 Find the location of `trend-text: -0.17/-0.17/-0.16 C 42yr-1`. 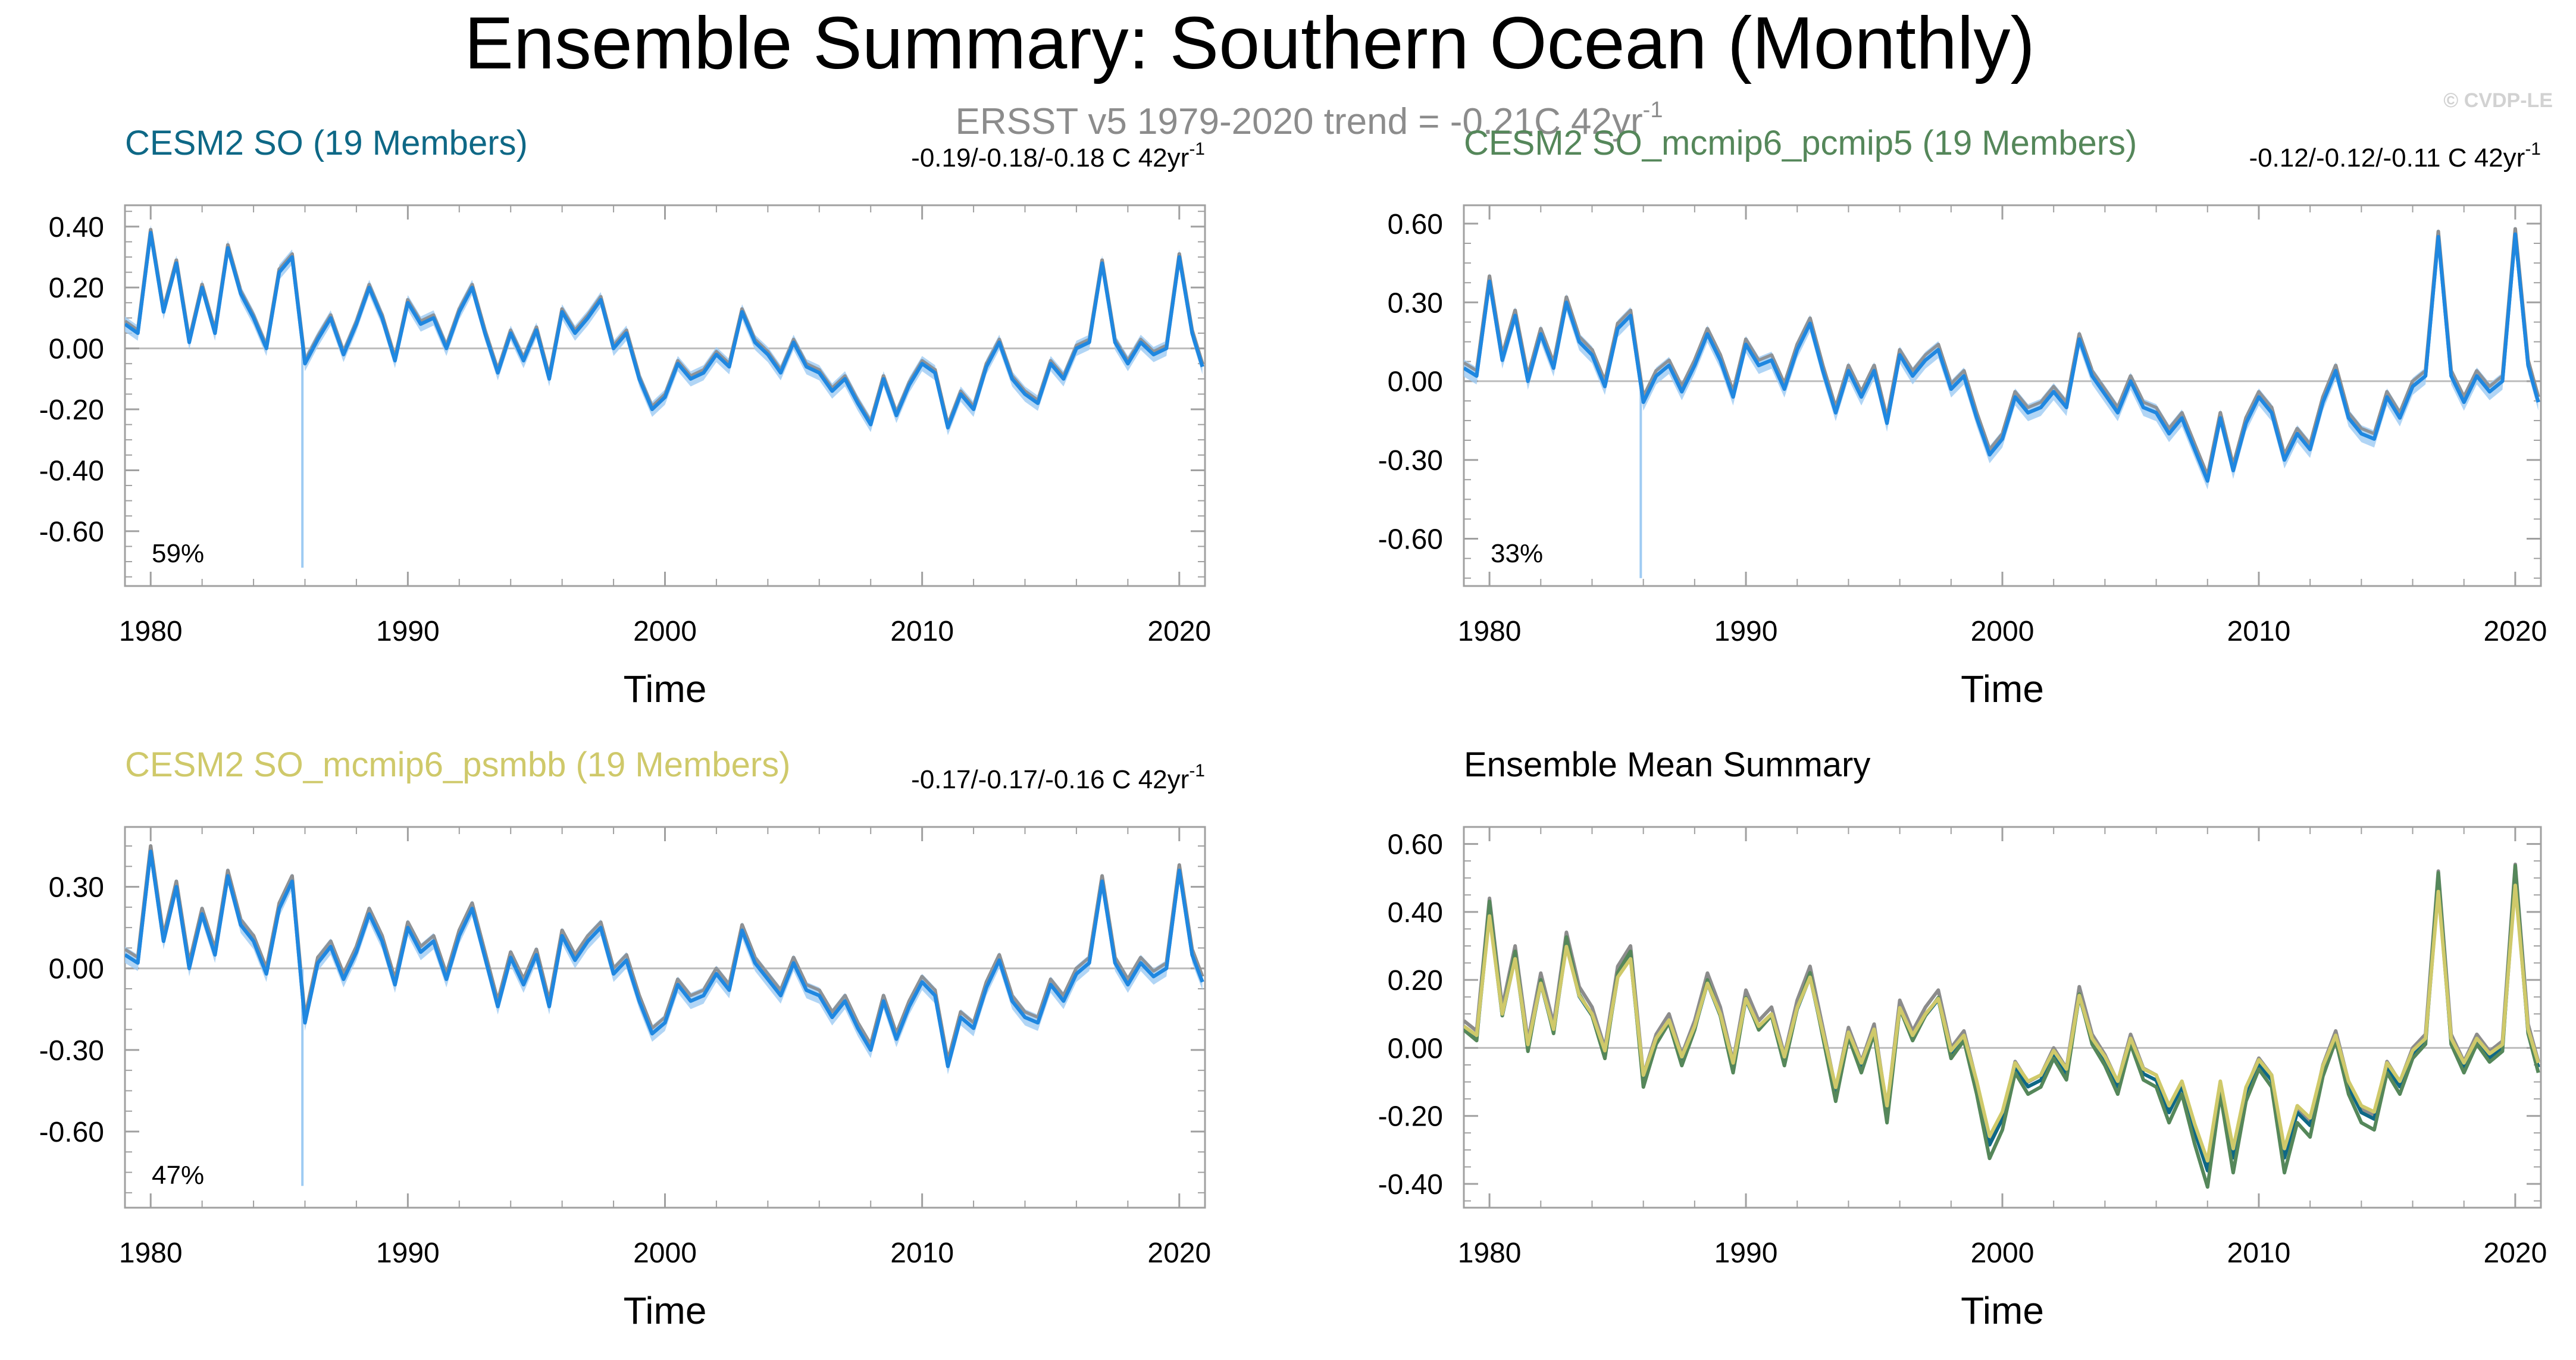

trend-text: -0.17/-0.17/-0.16 C 42yr-1 is located at coordinates (1058, 777).